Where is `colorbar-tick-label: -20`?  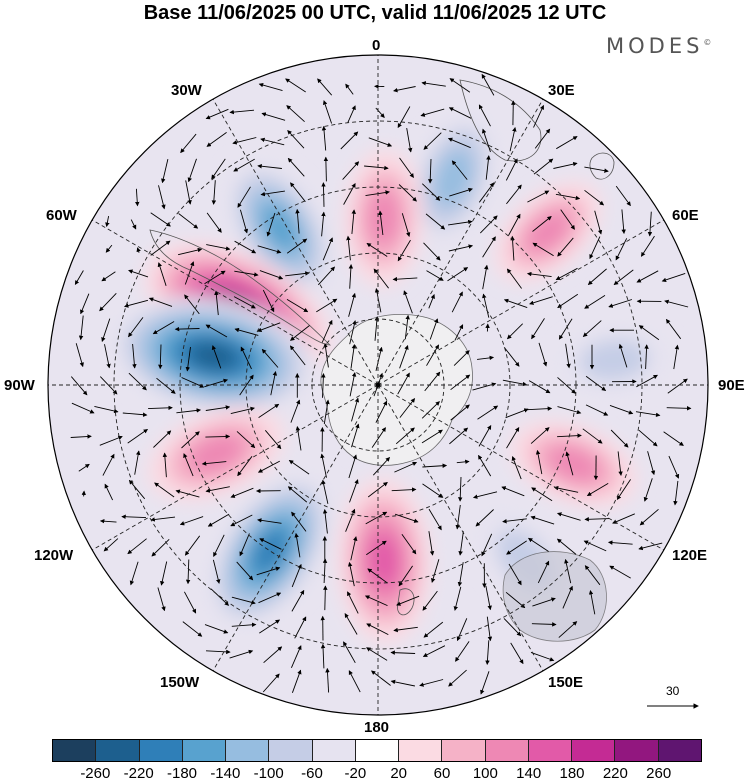 colorbar-tick-label: -20 is located at coordinates (355, 773).